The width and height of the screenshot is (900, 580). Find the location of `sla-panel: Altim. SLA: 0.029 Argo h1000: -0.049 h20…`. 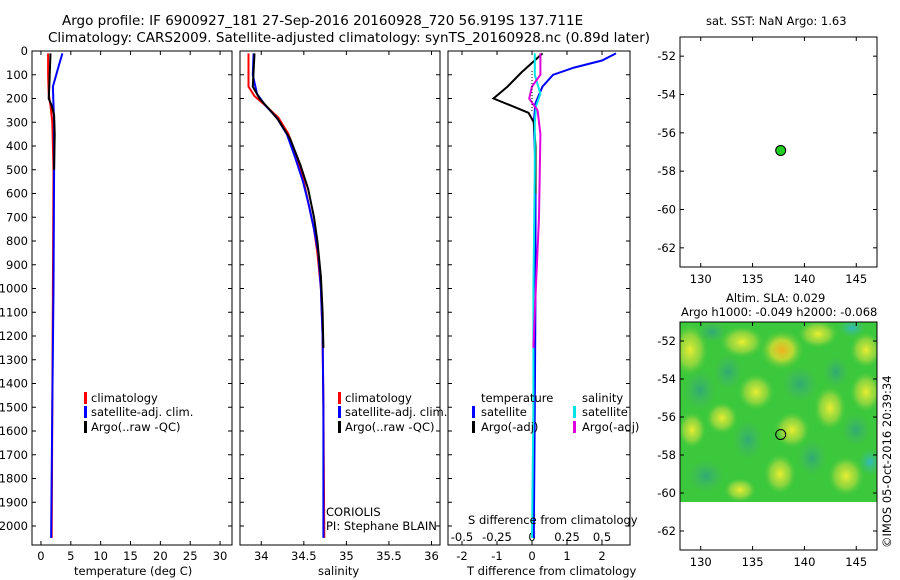

sla-panel: Altim. SLA: 0.029 Argo h1000: -0.049 h20… is located at coordinates (775, 430).